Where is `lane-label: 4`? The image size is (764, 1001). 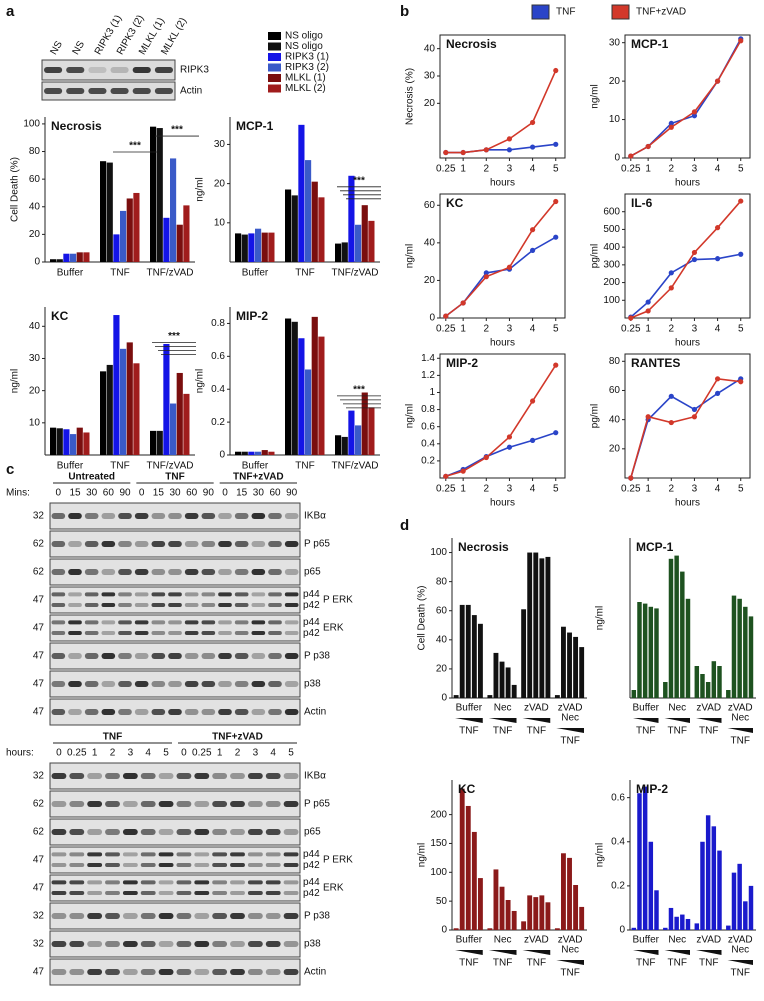 lane-label: 4 is located at coordinates (148, 753).